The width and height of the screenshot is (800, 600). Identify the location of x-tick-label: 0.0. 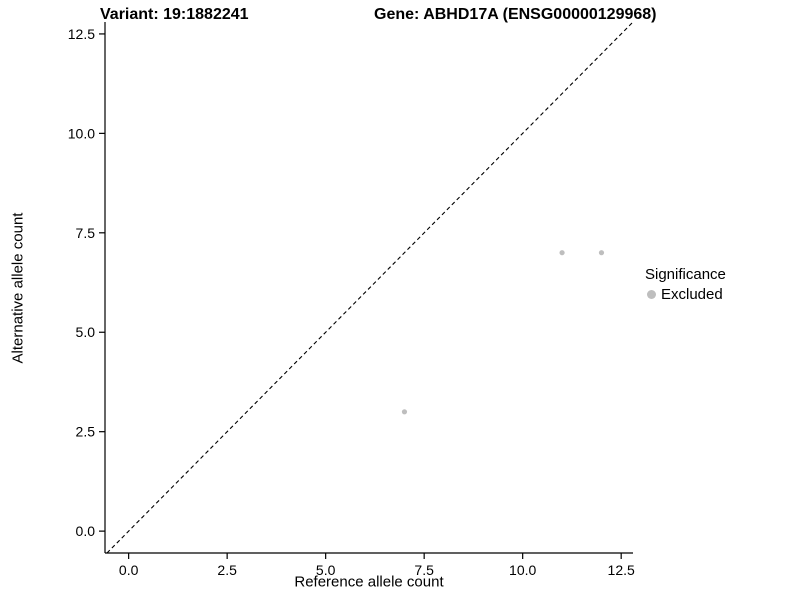
(129, 570).